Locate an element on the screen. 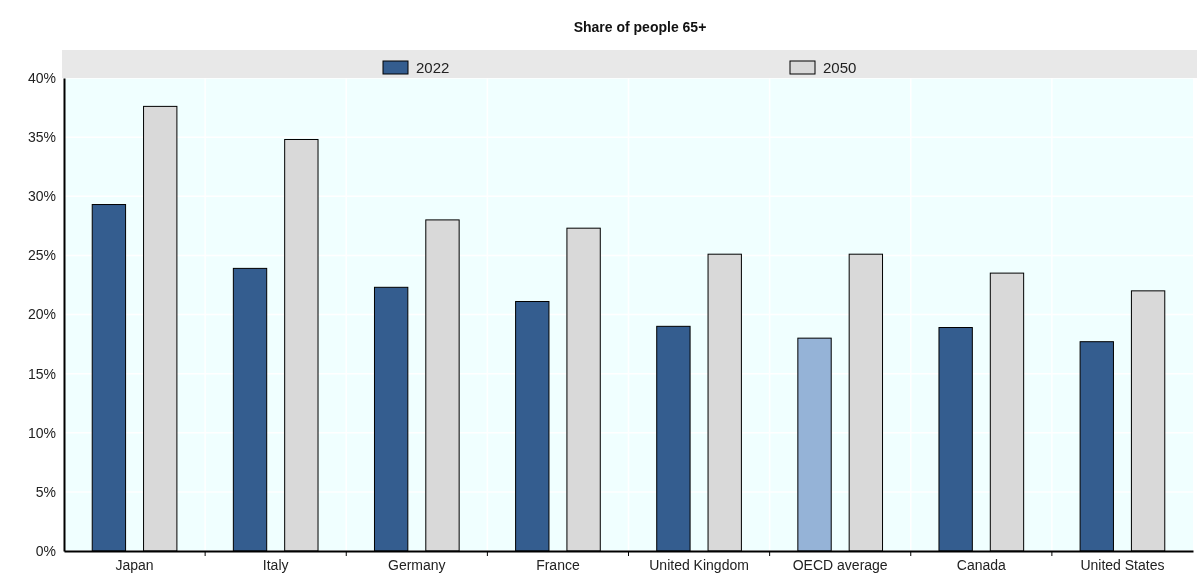  x-tick-label: France is located at coordinates (558, 564).